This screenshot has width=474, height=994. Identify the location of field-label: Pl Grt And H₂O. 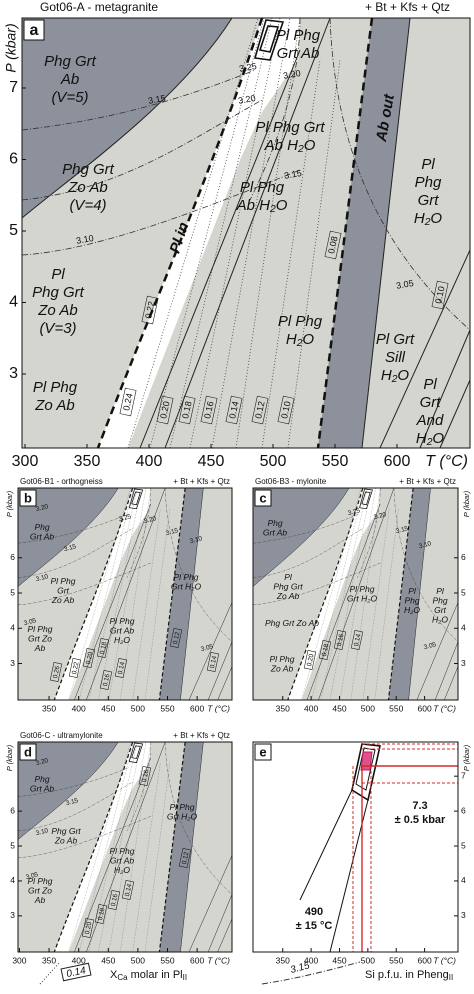
(430, 411).